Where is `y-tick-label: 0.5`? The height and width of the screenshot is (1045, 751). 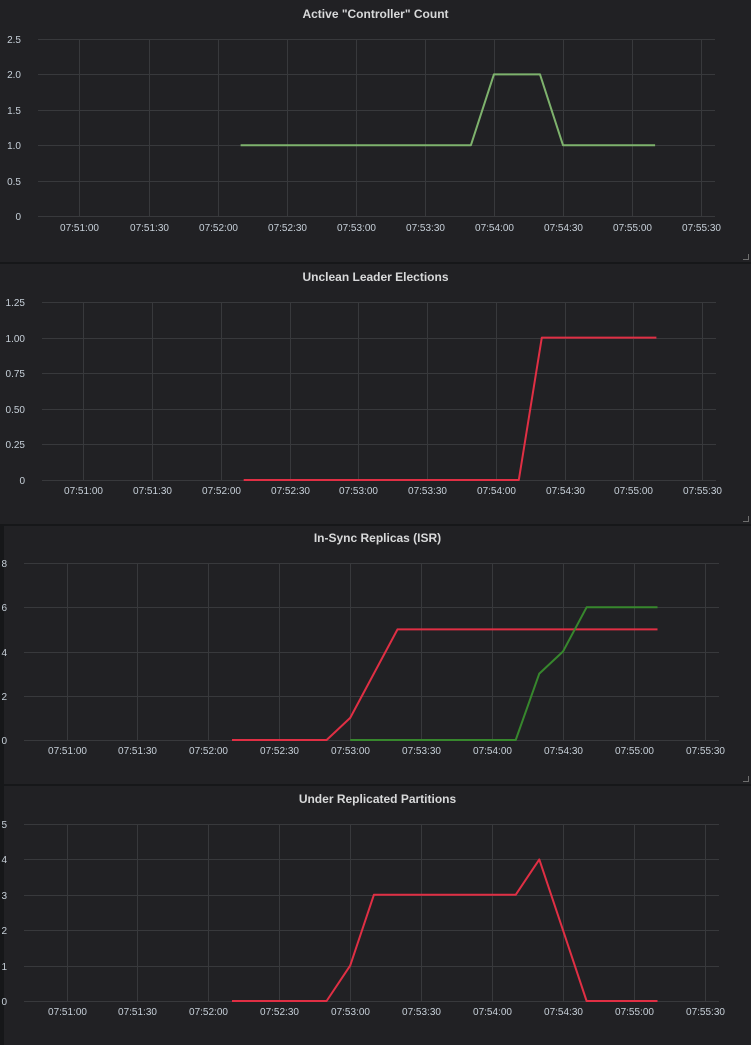
y-tick-label: 0.5 is located at coordinates (14, 182).